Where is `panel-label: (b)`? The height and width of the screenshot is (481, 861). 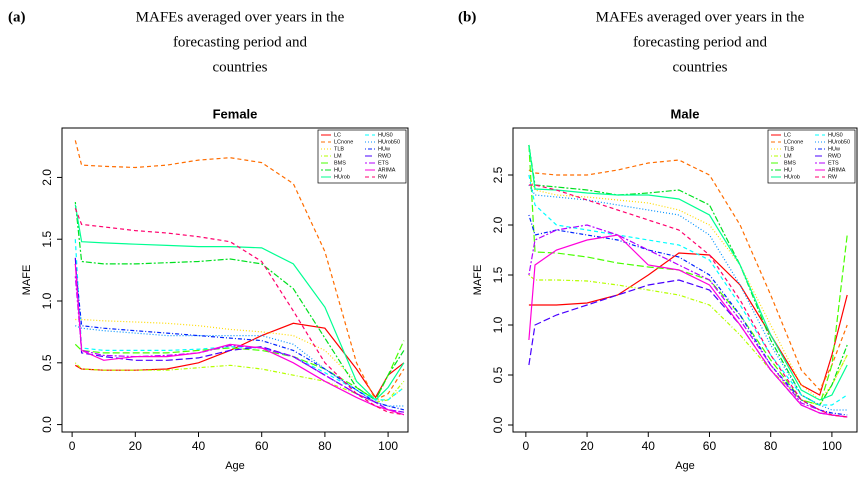 panel-label: (b) is located at coordinates (467, 17).